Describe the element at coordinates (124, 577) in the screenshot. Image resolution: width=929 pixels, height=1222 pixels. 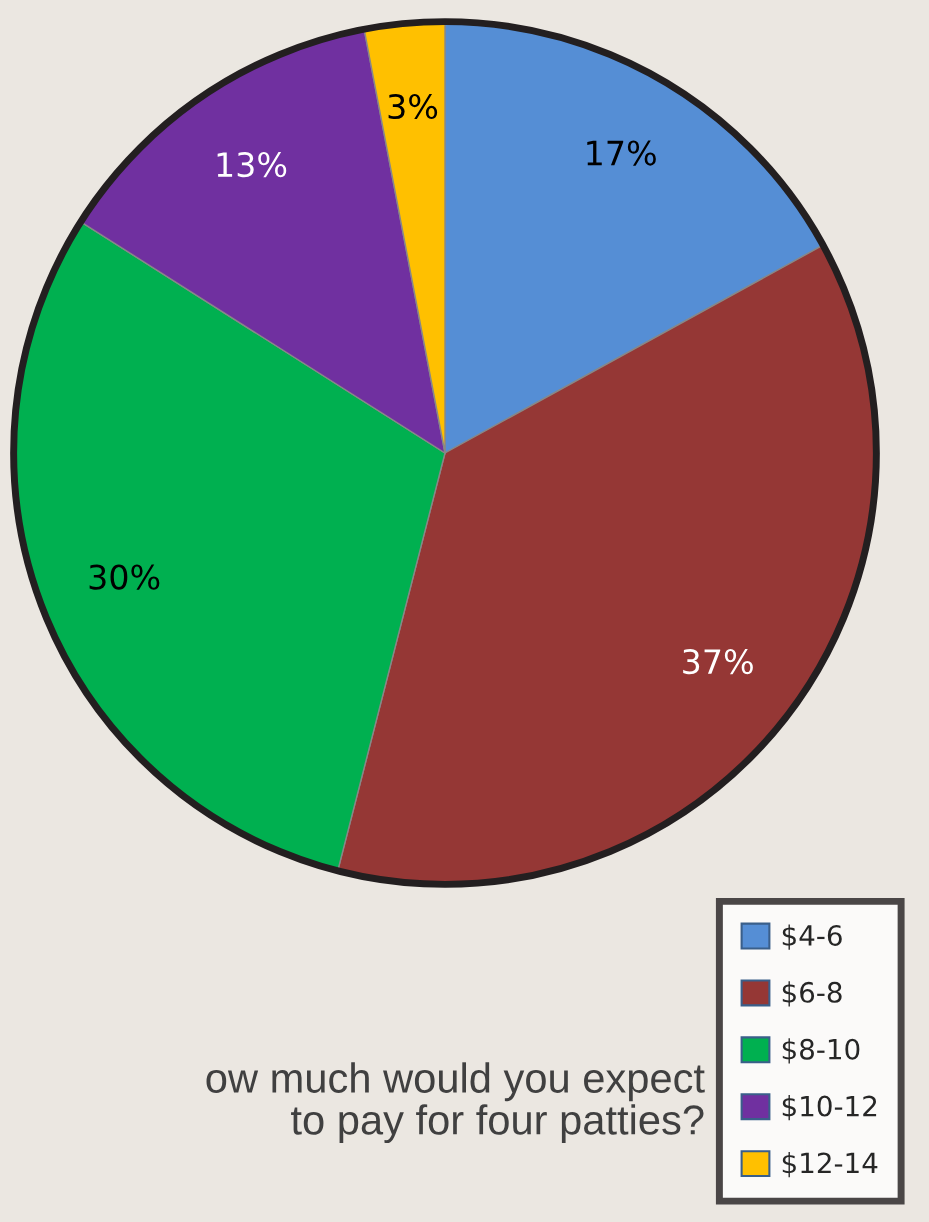
I see `data-label: 30%` at that location.